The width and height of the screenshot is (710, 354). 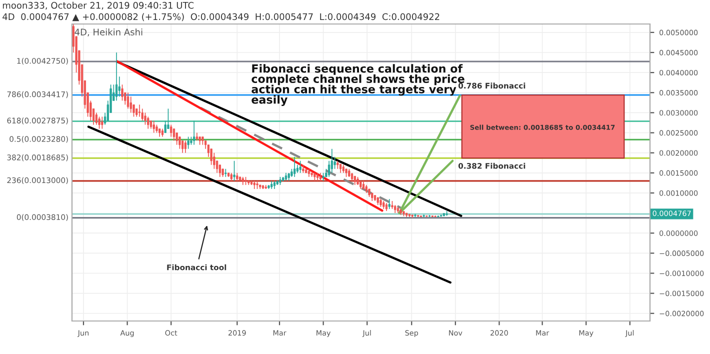 What do you see at coordinates (108, 32) in the screenshot?
I see `annotation: 4D, Heikin Ashi` at bounding box center [108, 32].